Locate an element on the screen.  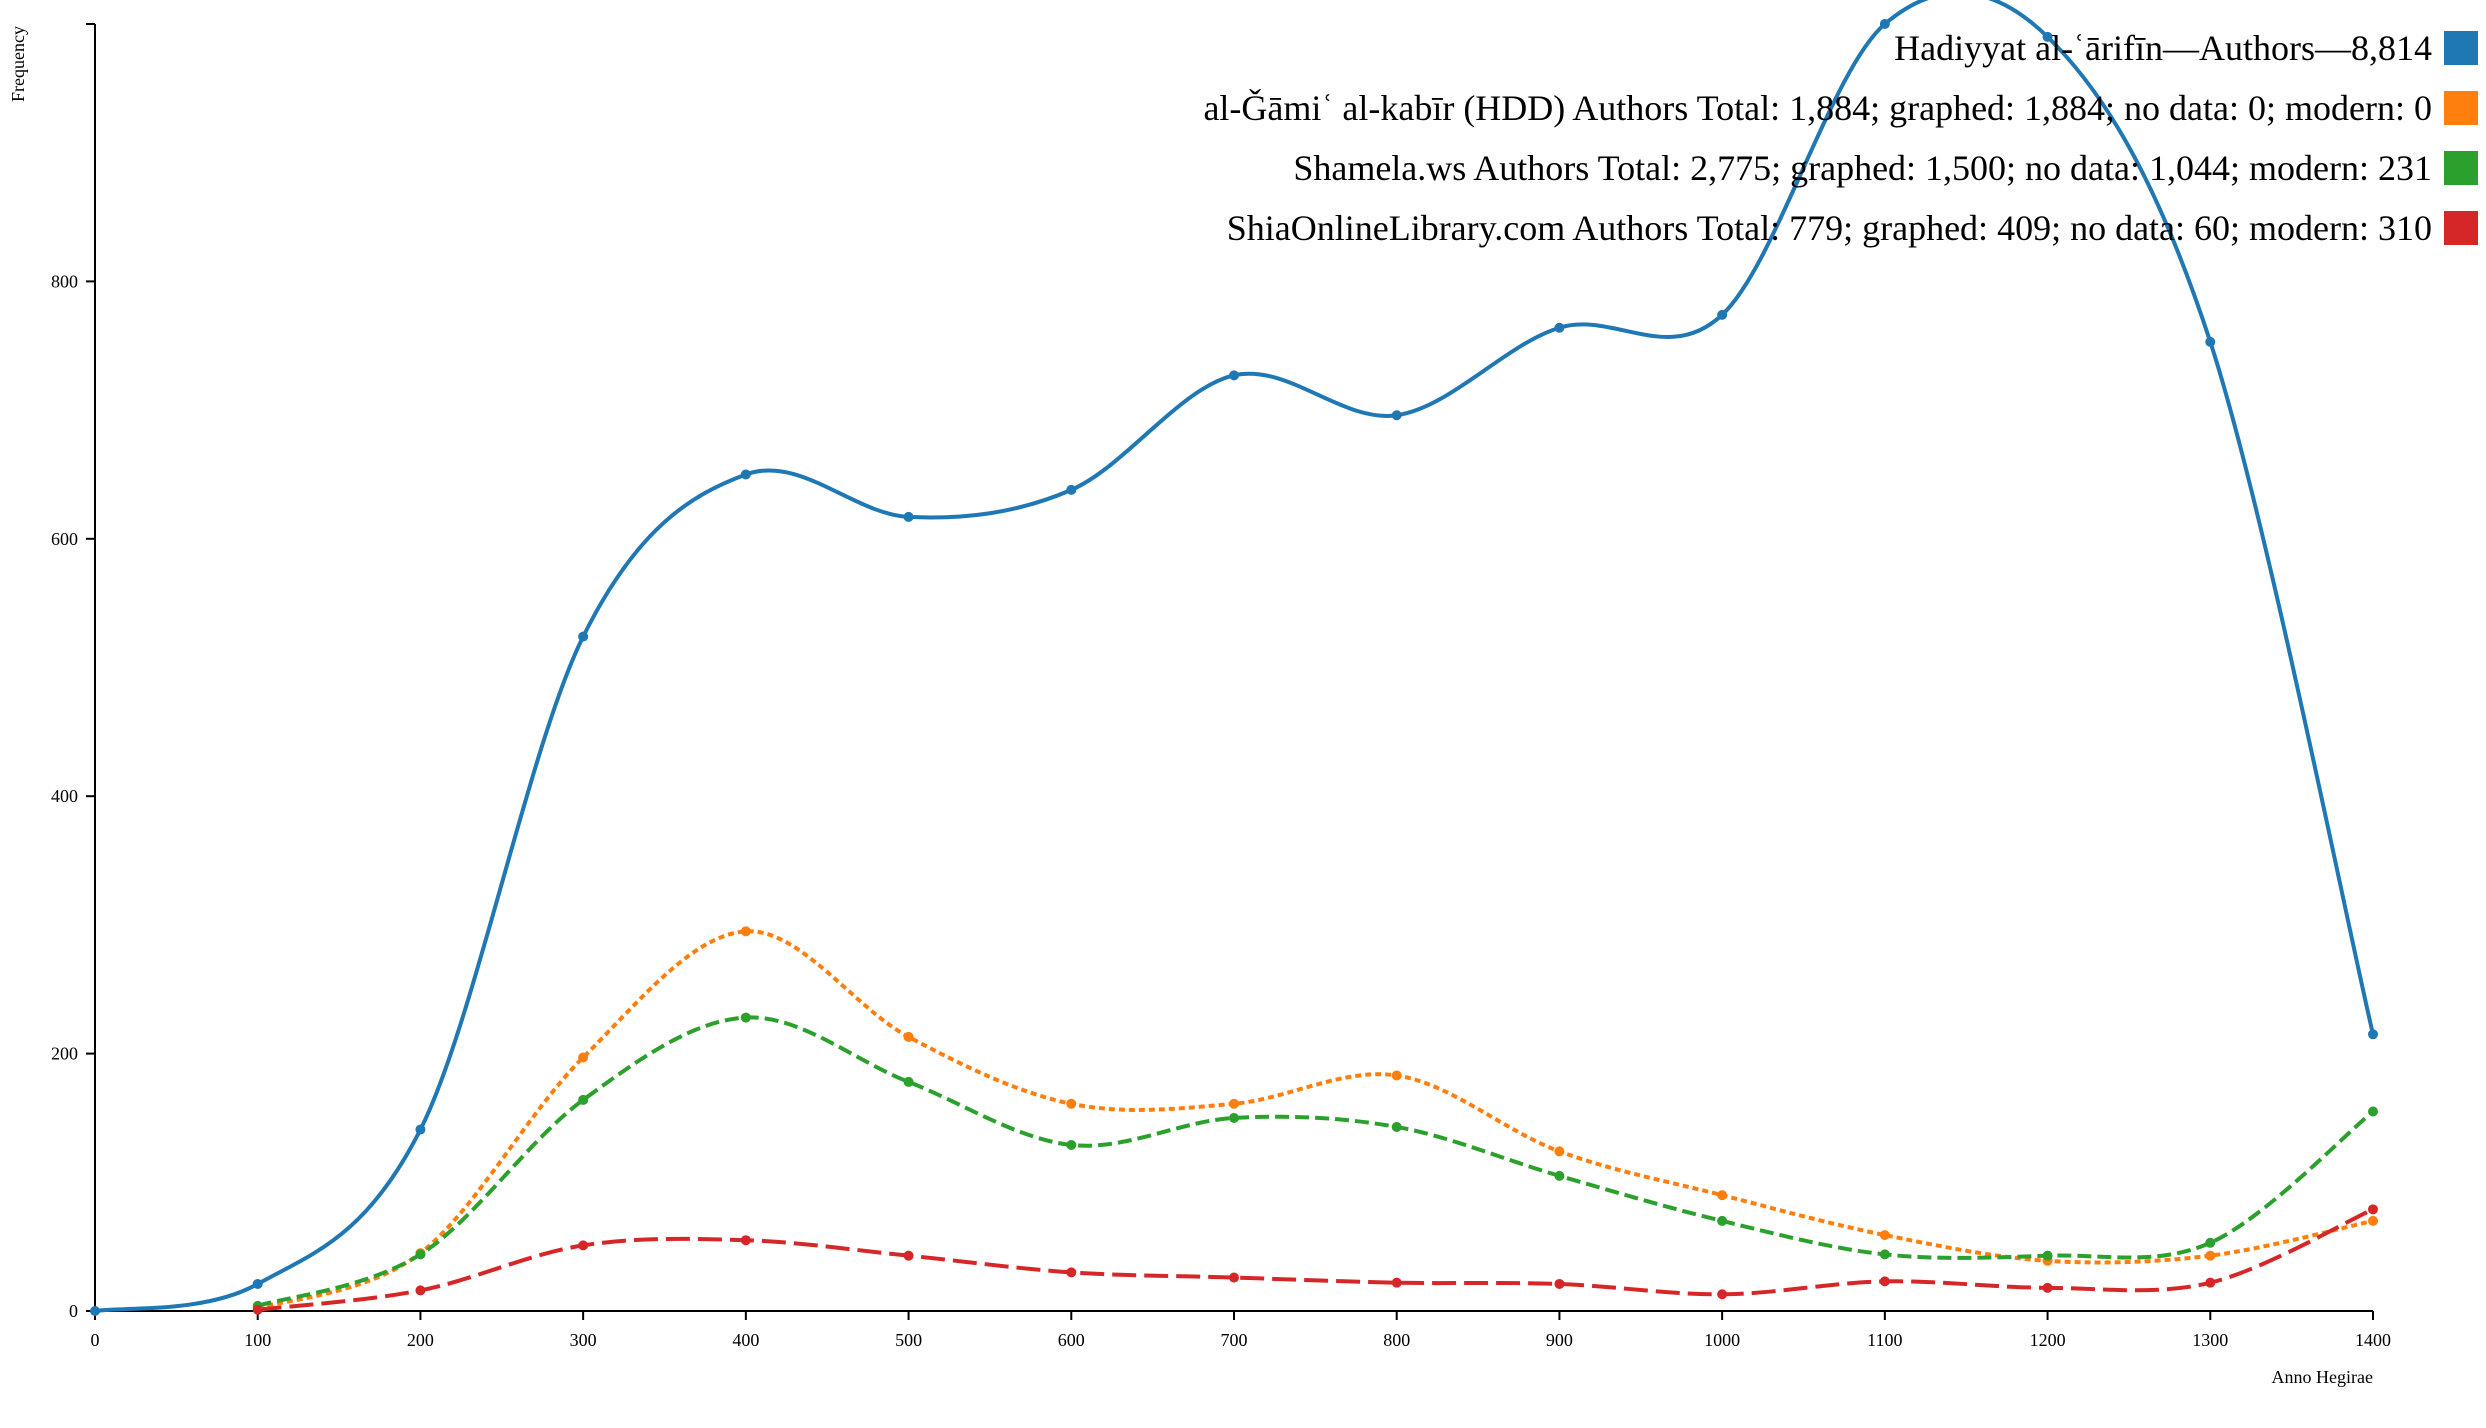
x-tick-label: 400 is located at coordinates (745, 1340).